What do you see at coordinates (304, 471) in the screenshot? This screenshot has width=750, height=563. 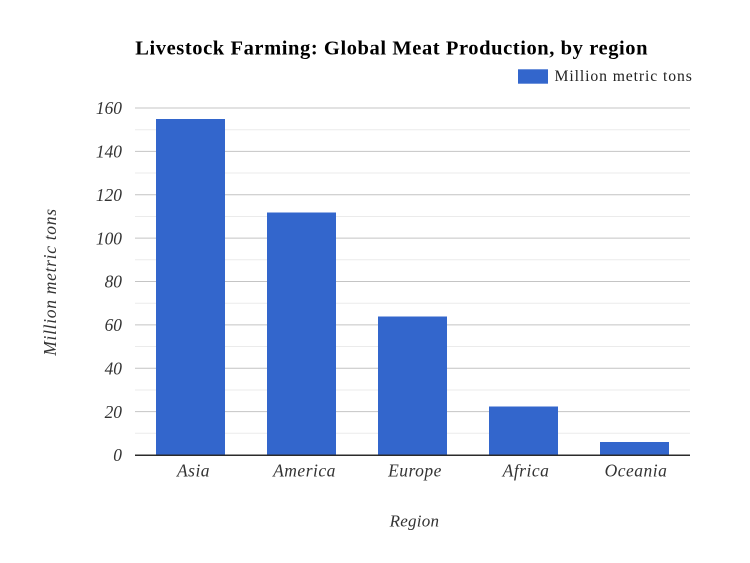 I see `svg-text: America` at bounding box center [304, 471].